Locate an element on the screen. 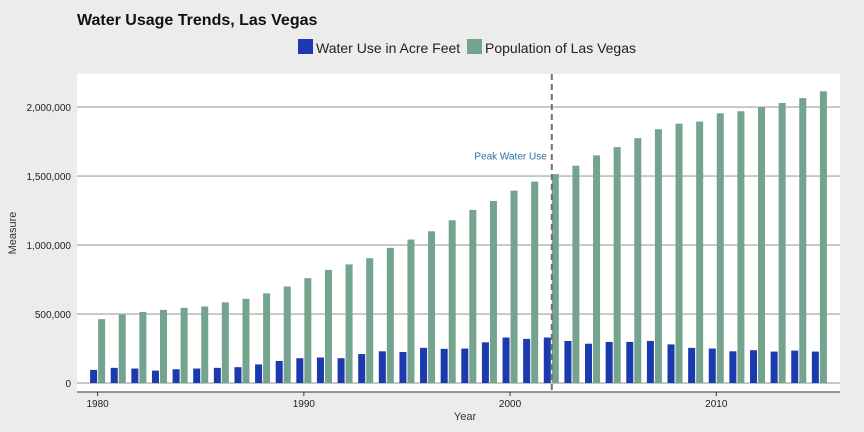 This screenshot has height=432, width=864. x-tick-label: 2010 is located at coordinates (716, 404).